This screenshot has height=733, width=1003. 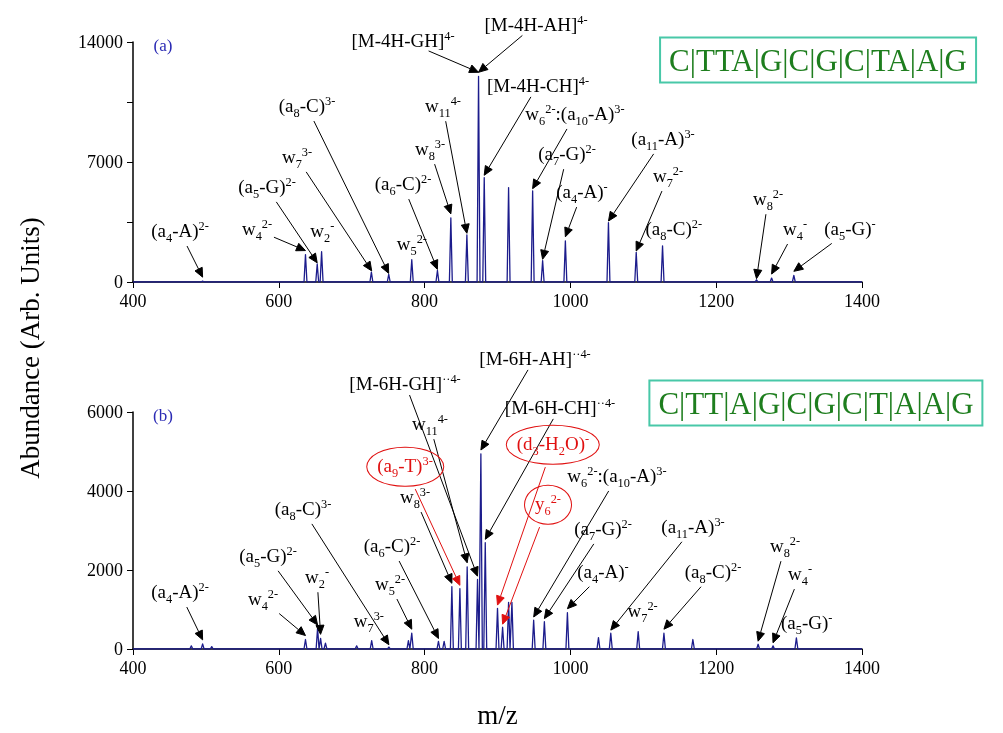 What do you see at coordinates (575, 114) in the screenshot?
I see `annotation: w$_{6}$$^{2-}$:(a$_{10}$-A)$^{3-}$` at bounding box center [575, 114].